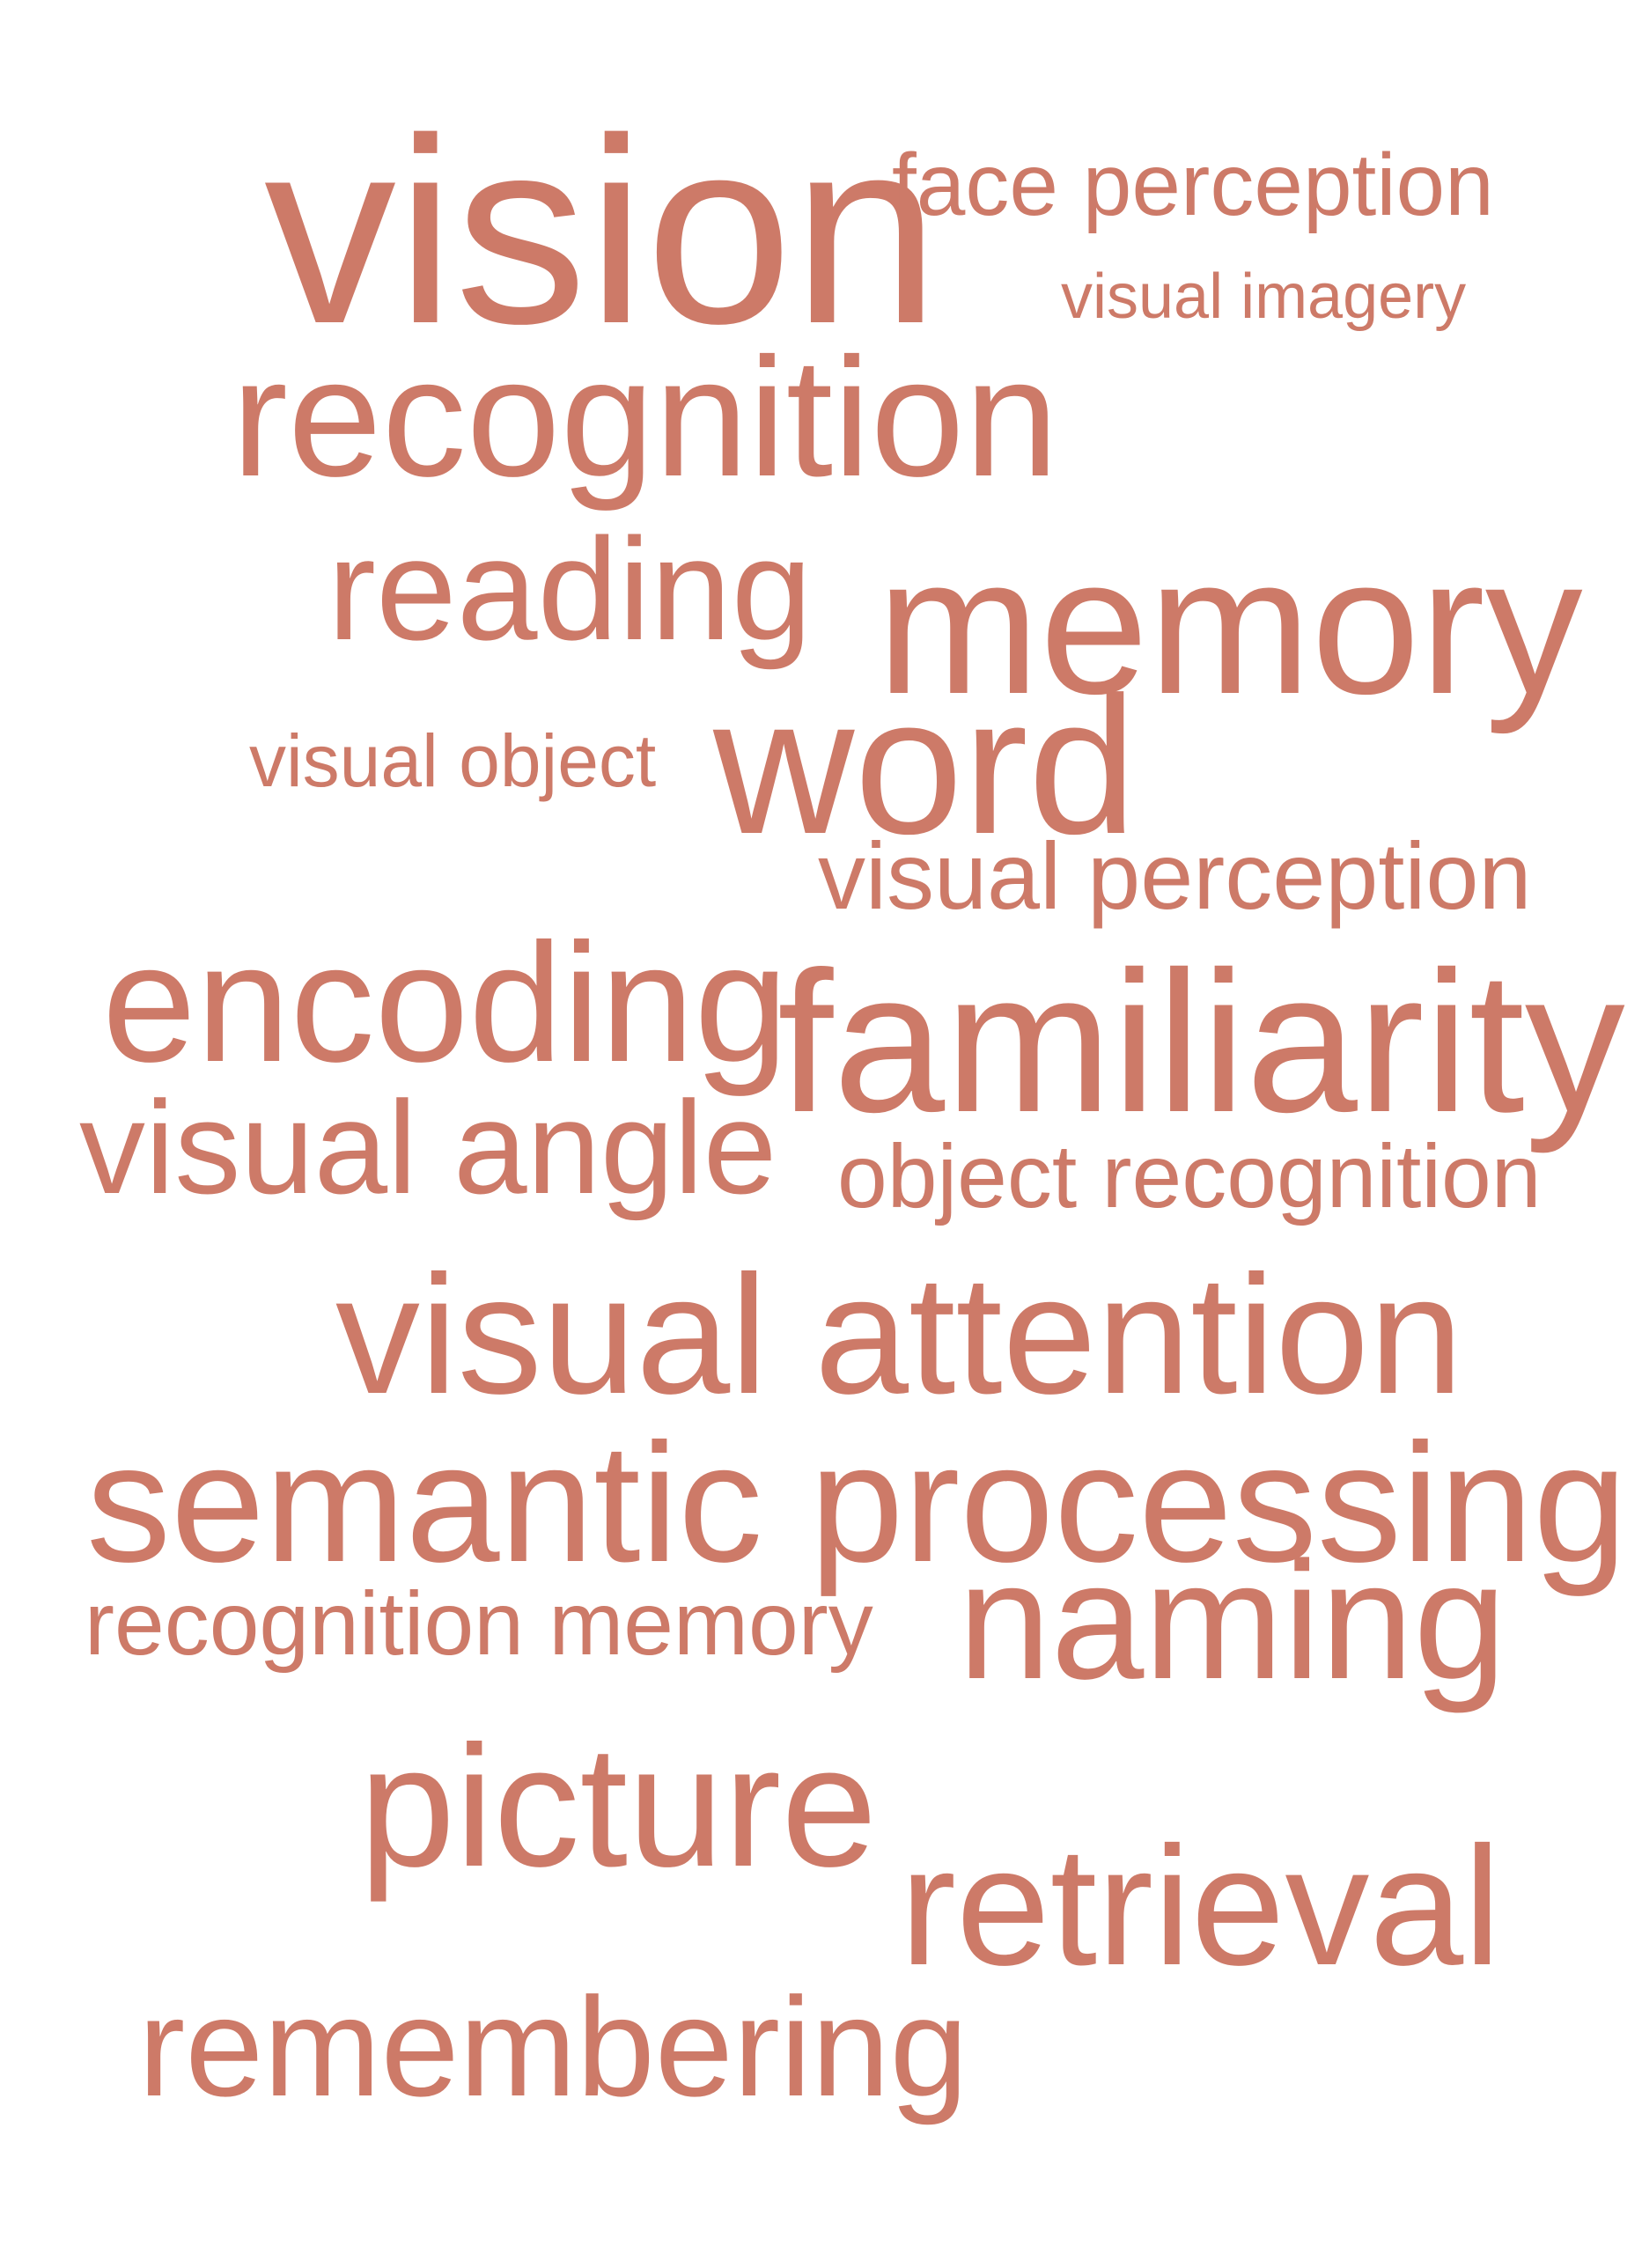 The height and width of the screenshot is (2268, 1642). What do you see at coordinates (428, 1147) in the screenshot?
I see `word-visual-angle: visual angle` at bounding box center [428, 1147].